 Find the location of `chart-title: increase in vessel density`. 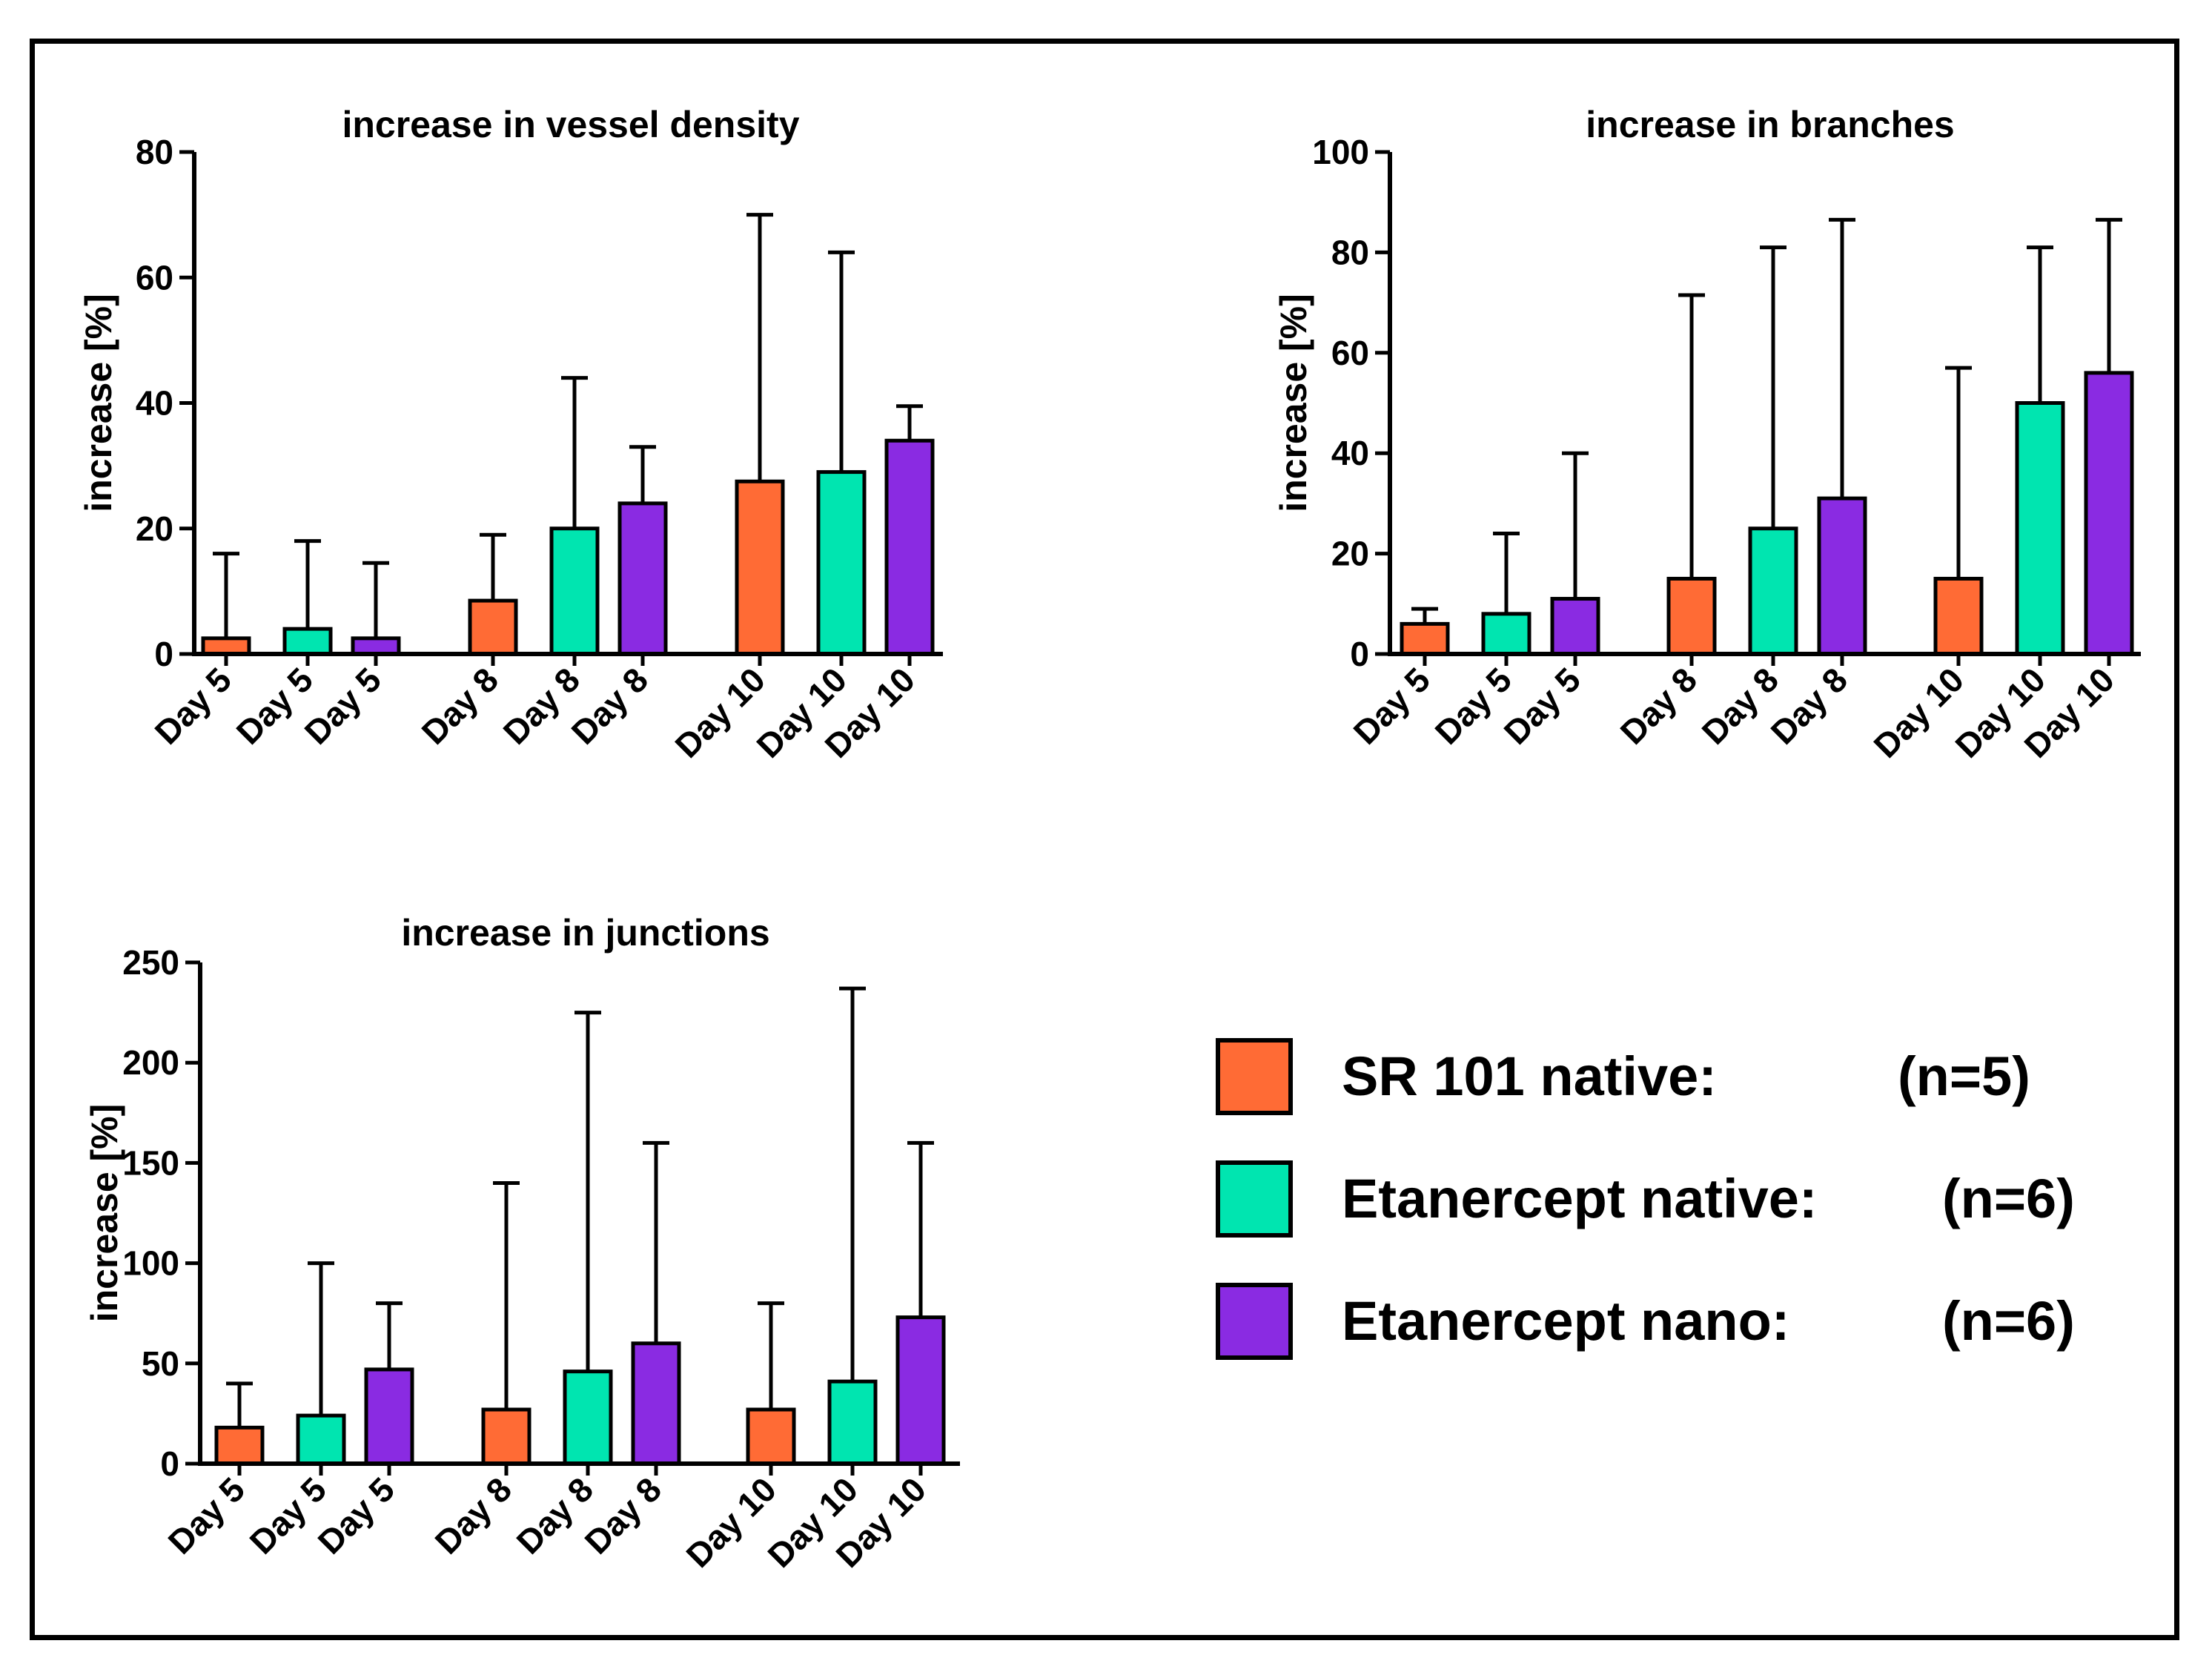

chart-title: increase in vessel density is located at coordinates (571, 124).